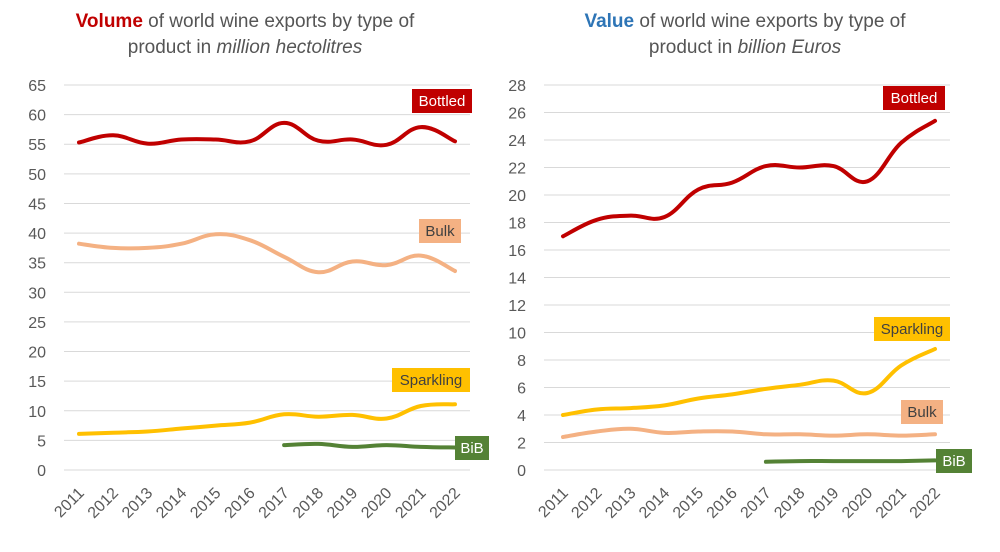  I want to click on value-title-rest: of world wine exports by type of, so click(770, 21).